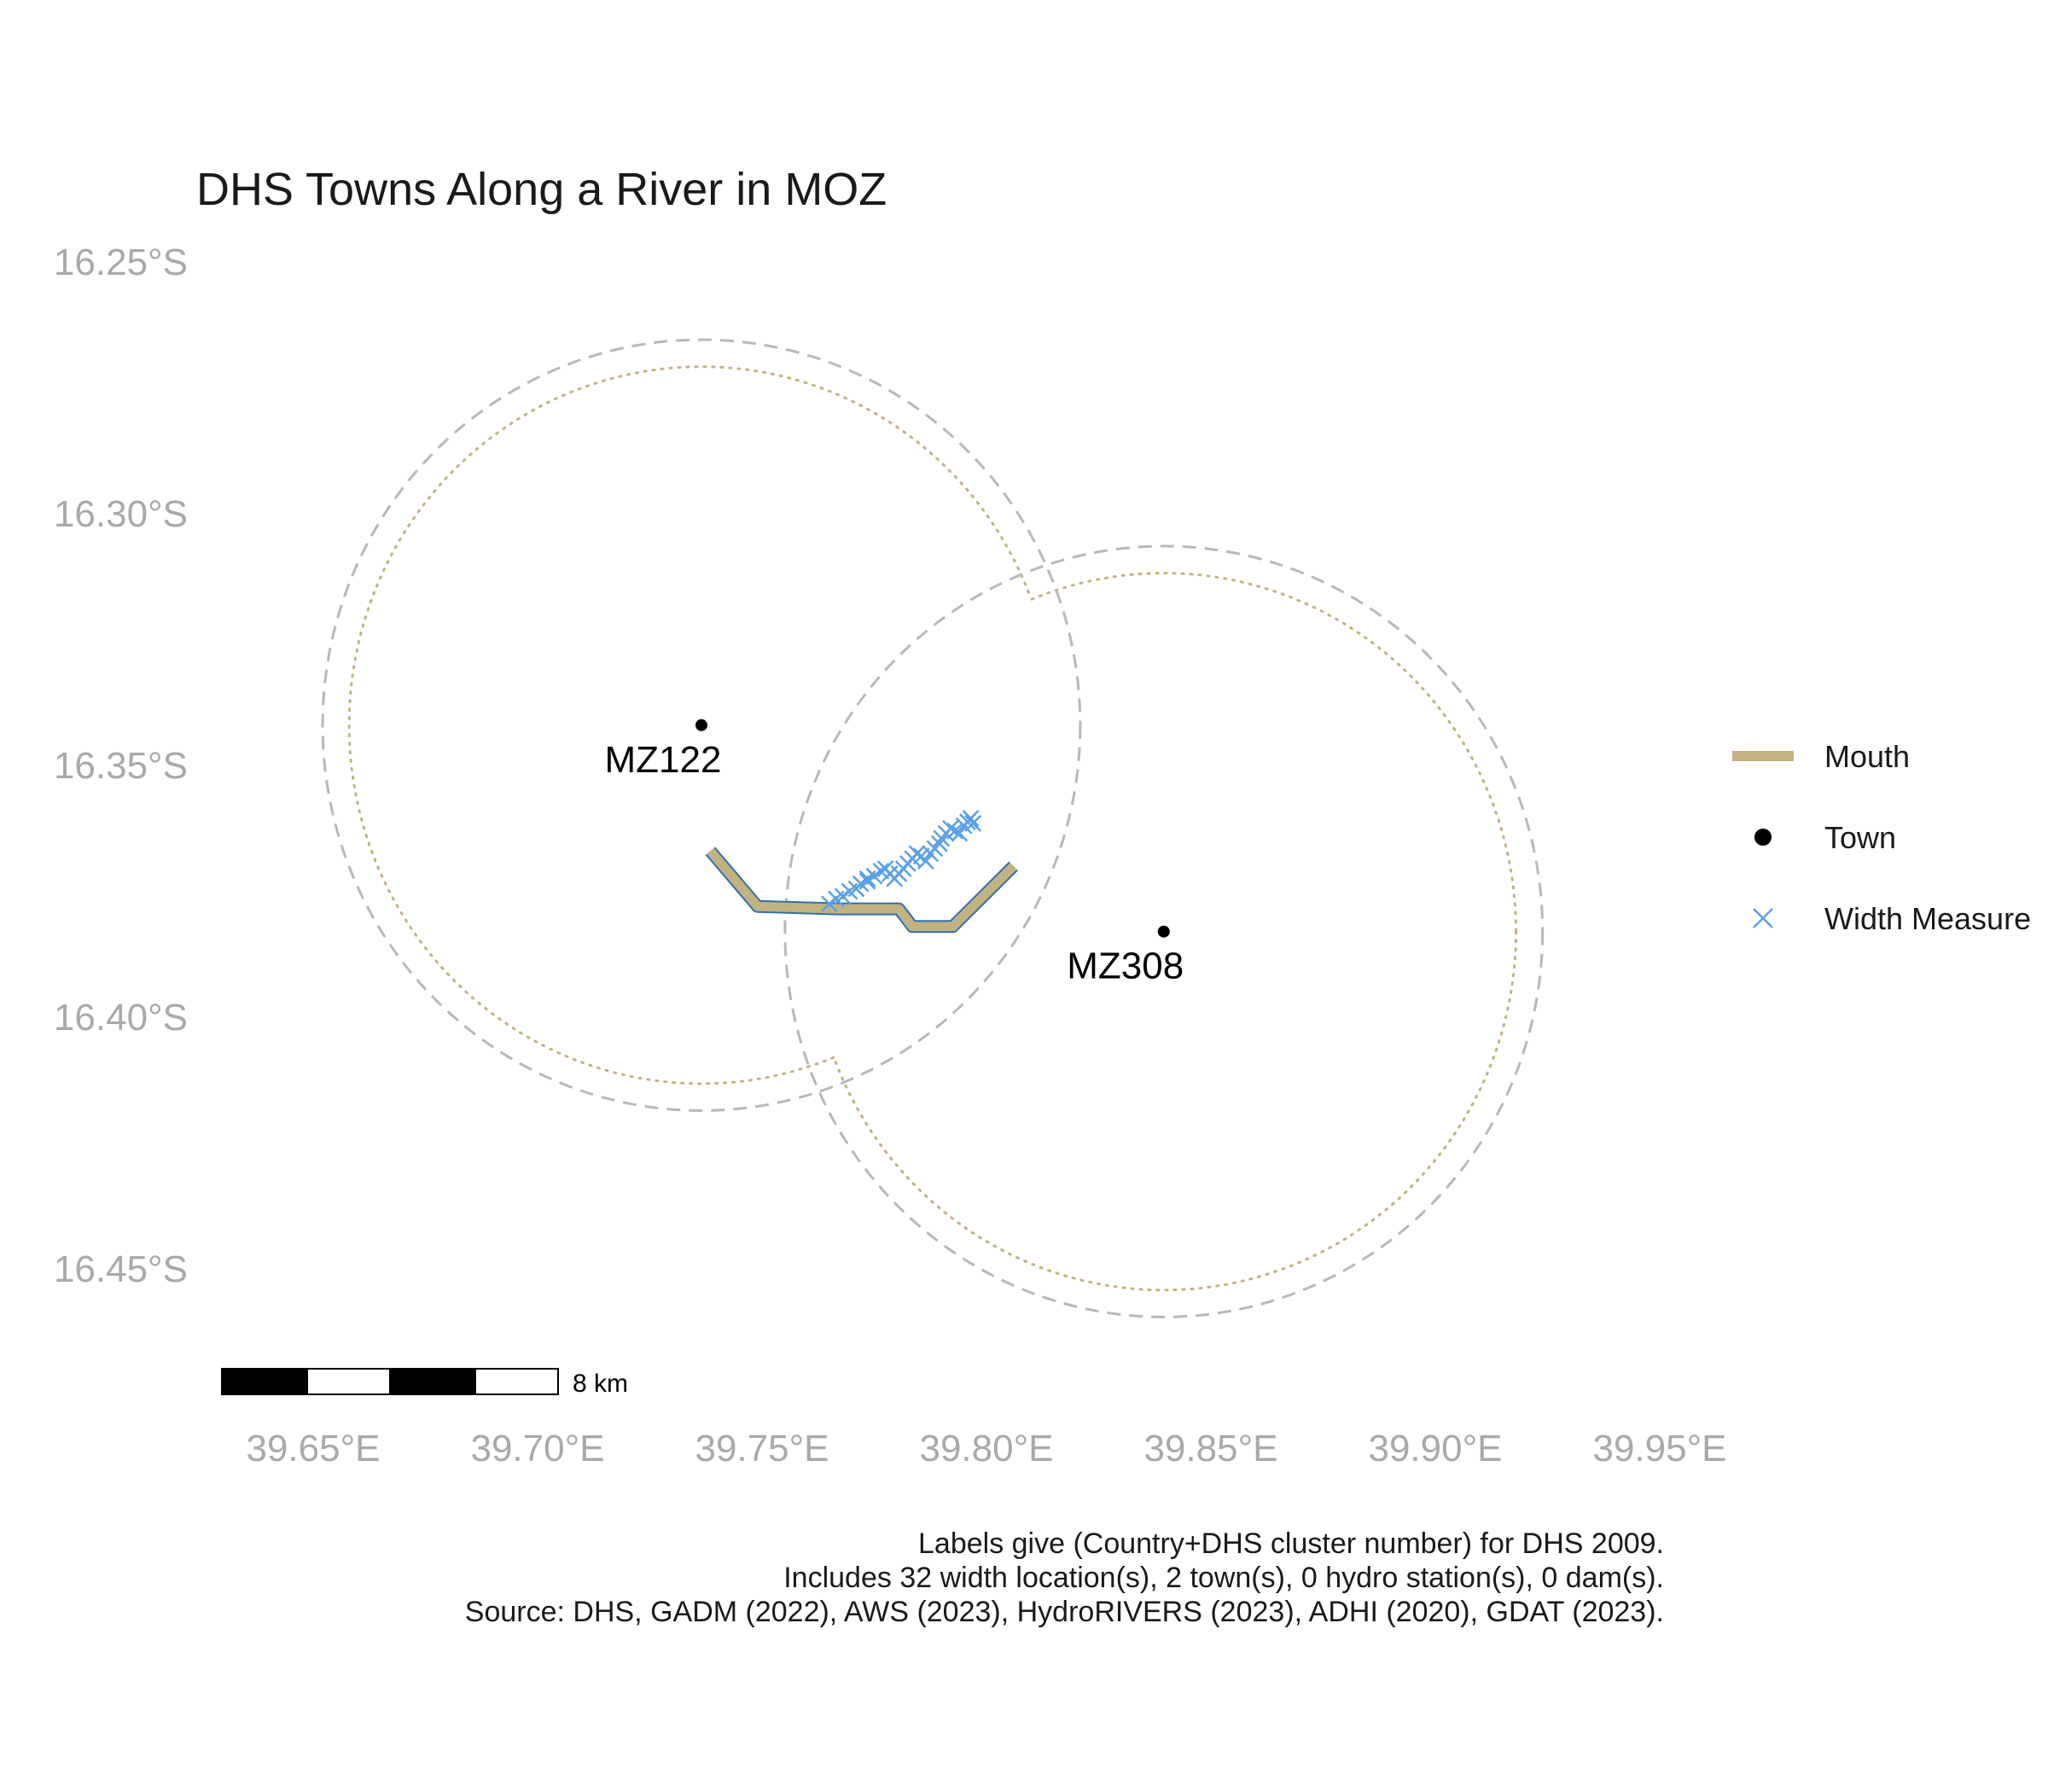 This screenshot has width=2048, height=1792. Describe the element at coordinates (663, 760) in the screenshot. I see `town-label: MZ122` at that location.